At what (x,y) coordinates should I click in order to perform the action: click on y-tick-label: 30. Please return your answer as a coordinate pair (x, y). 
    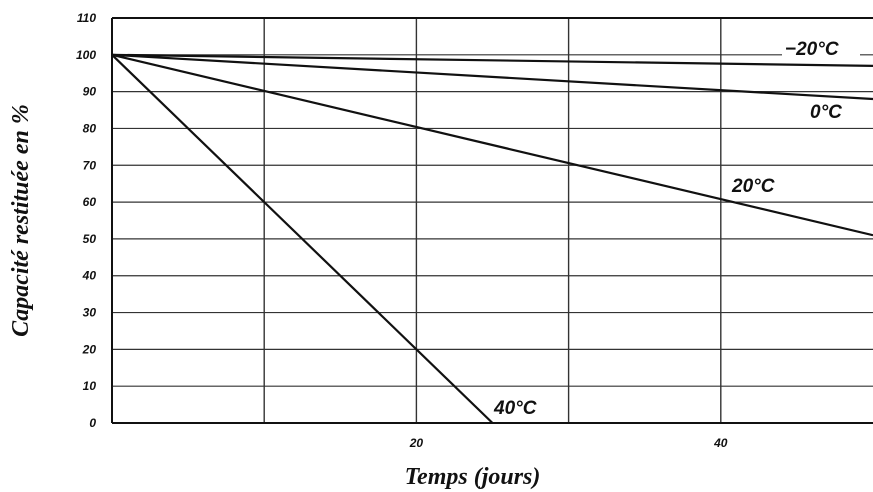
    Looking at the image, I should click on (90, 313).